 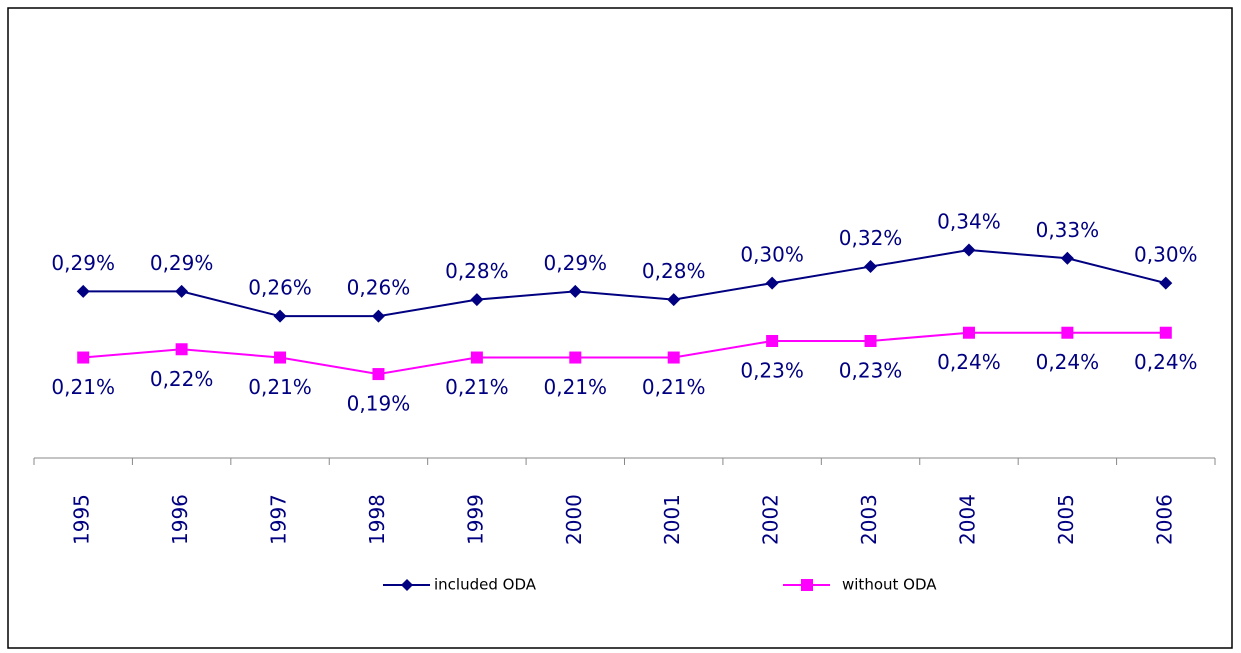 What do you see at coordinates (672, 519) in the screenshot?
I see `x-tick-label: 2001` at bounding box center [672, 519].